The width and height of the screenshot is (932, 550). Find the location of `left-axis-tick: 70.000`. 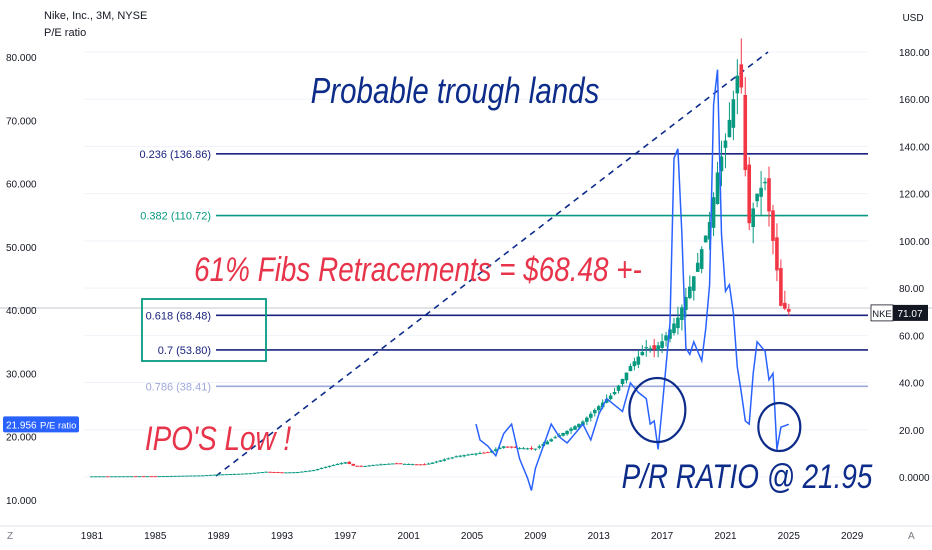

left-axis-tick: 70.000 is located at coordinates (21, 121).